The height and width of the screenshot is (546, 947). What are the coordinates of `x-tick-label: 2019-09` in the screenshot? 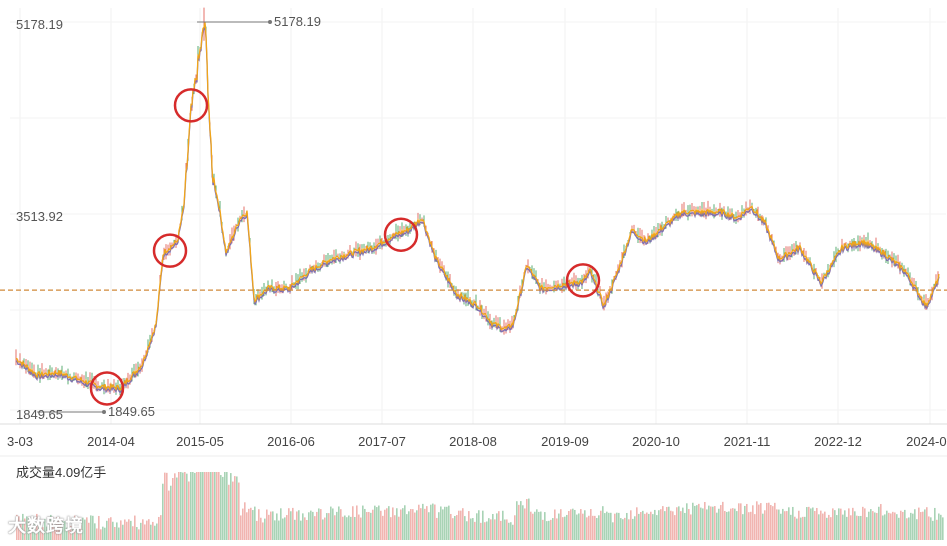 It's located at (565, 441).